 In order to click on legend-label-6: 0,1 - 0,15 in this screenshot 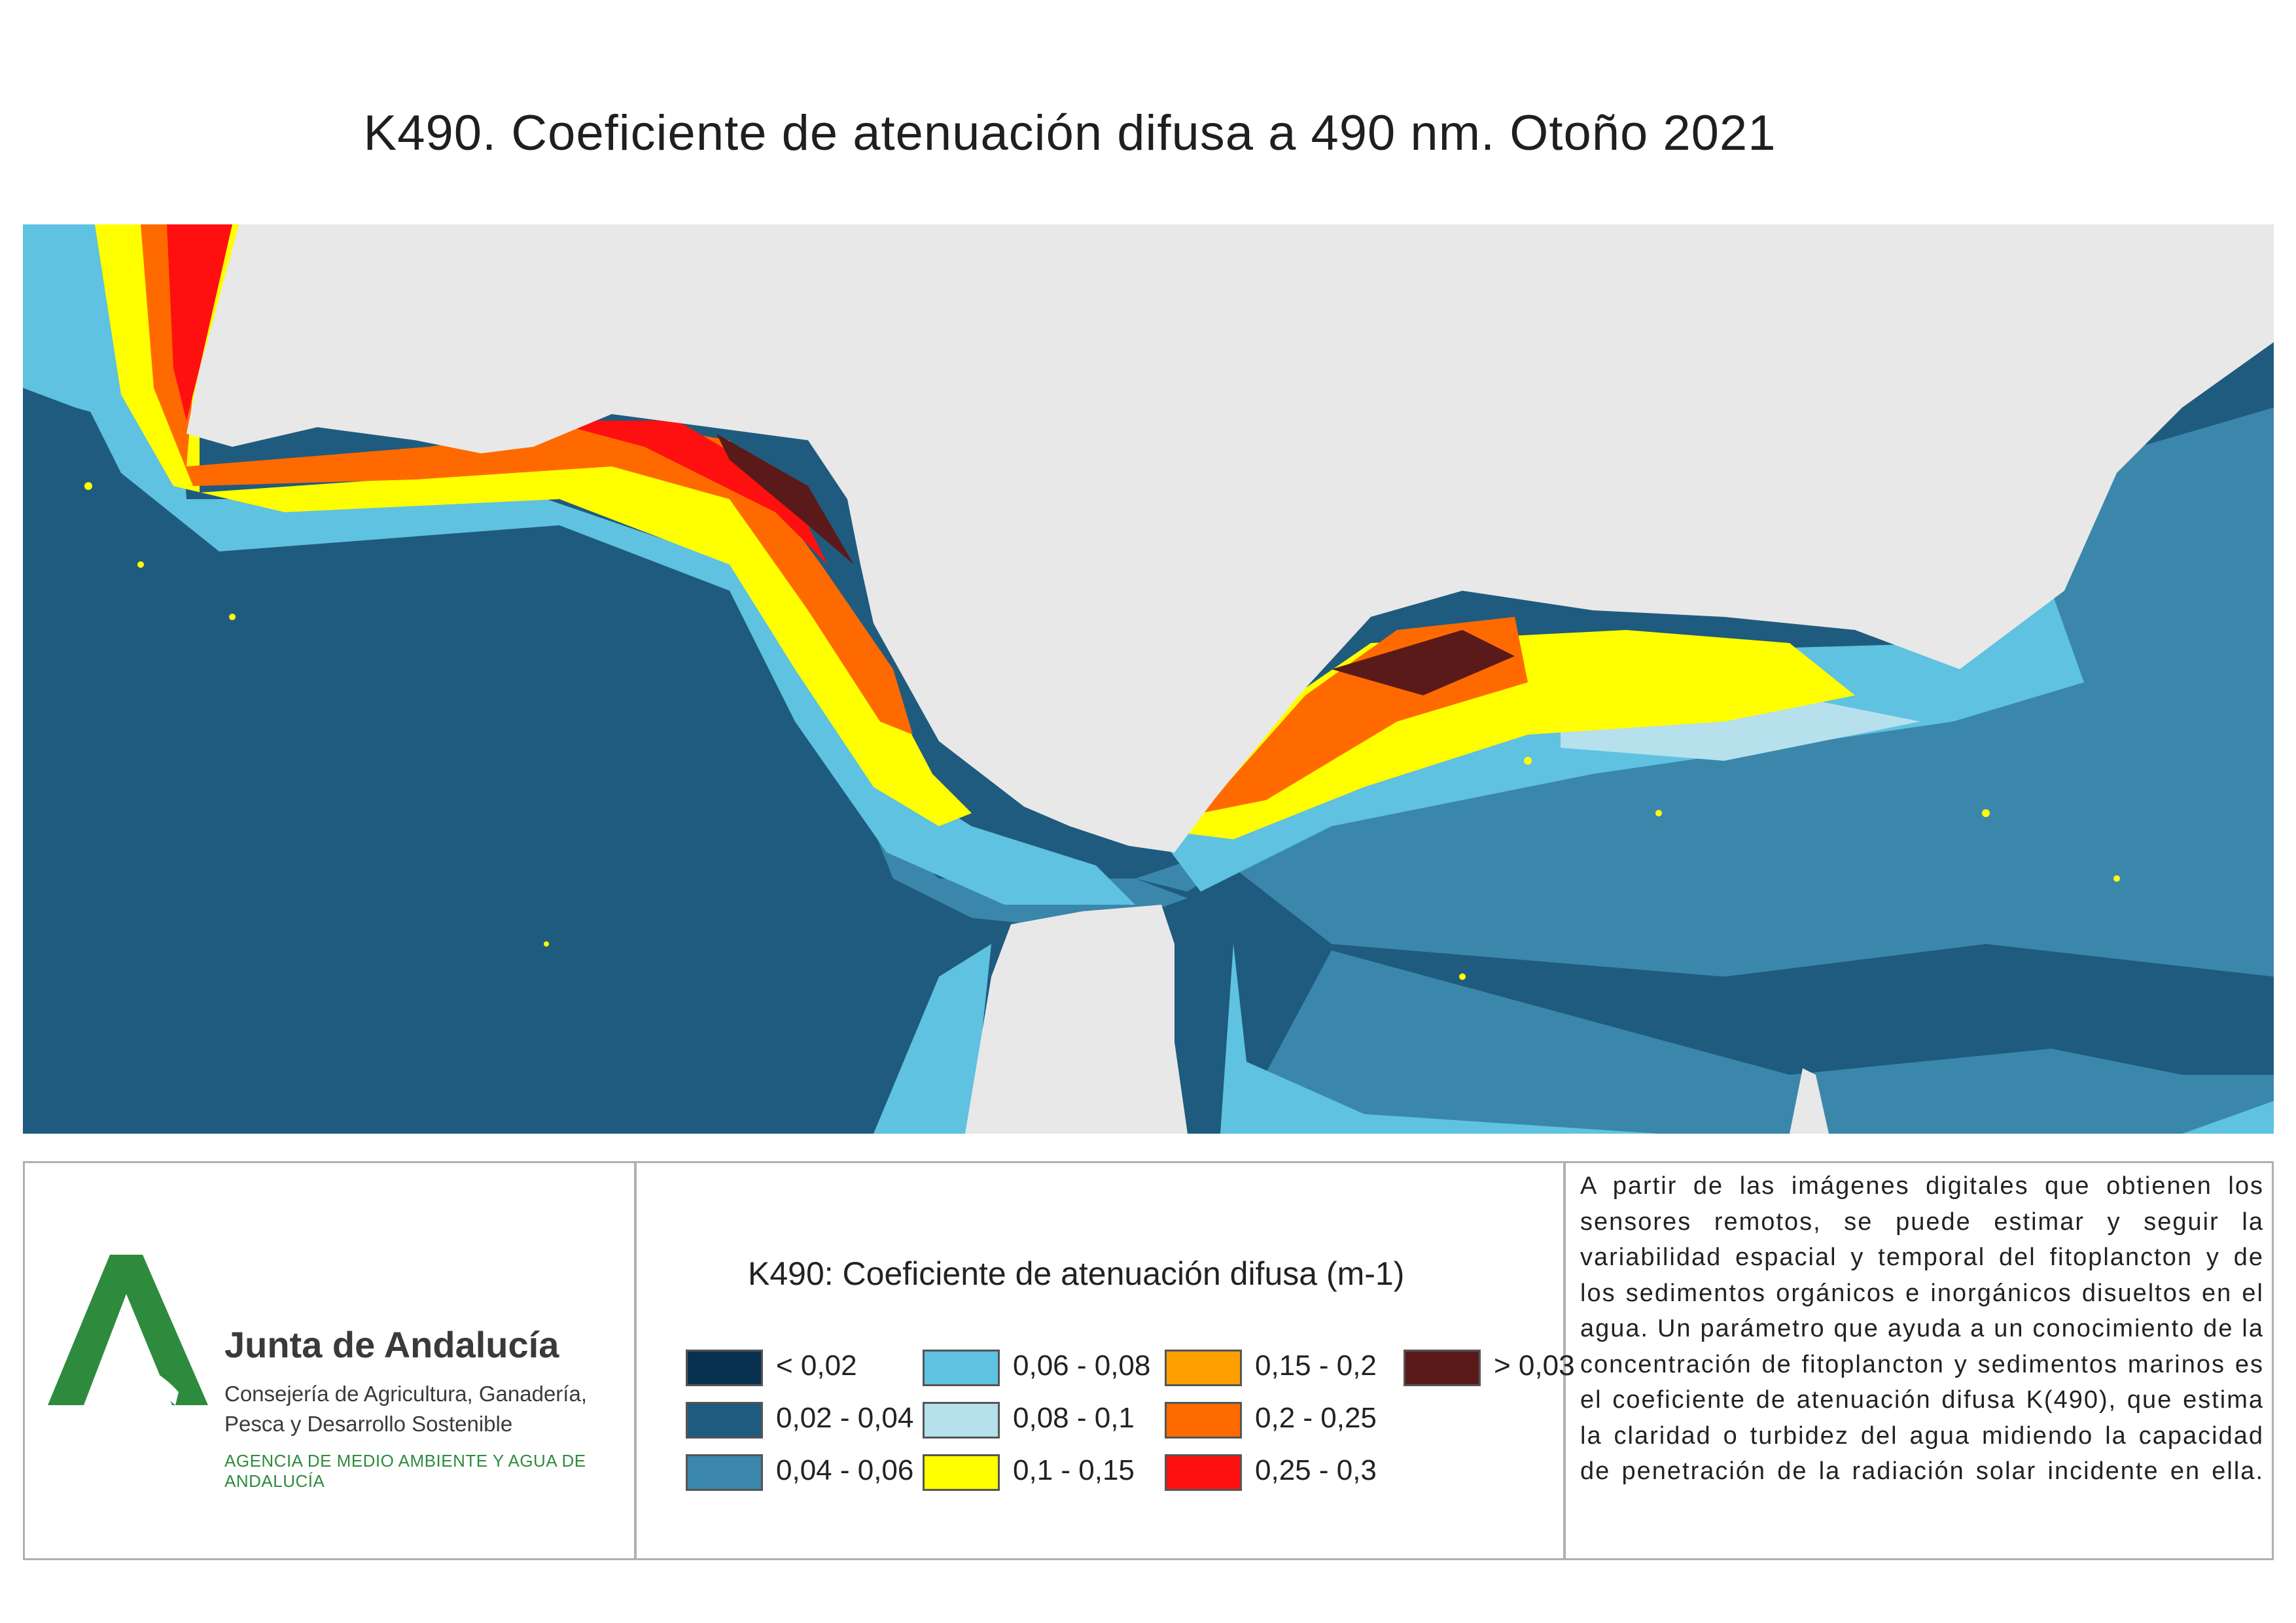, I will do `click(1074, 1470)`.